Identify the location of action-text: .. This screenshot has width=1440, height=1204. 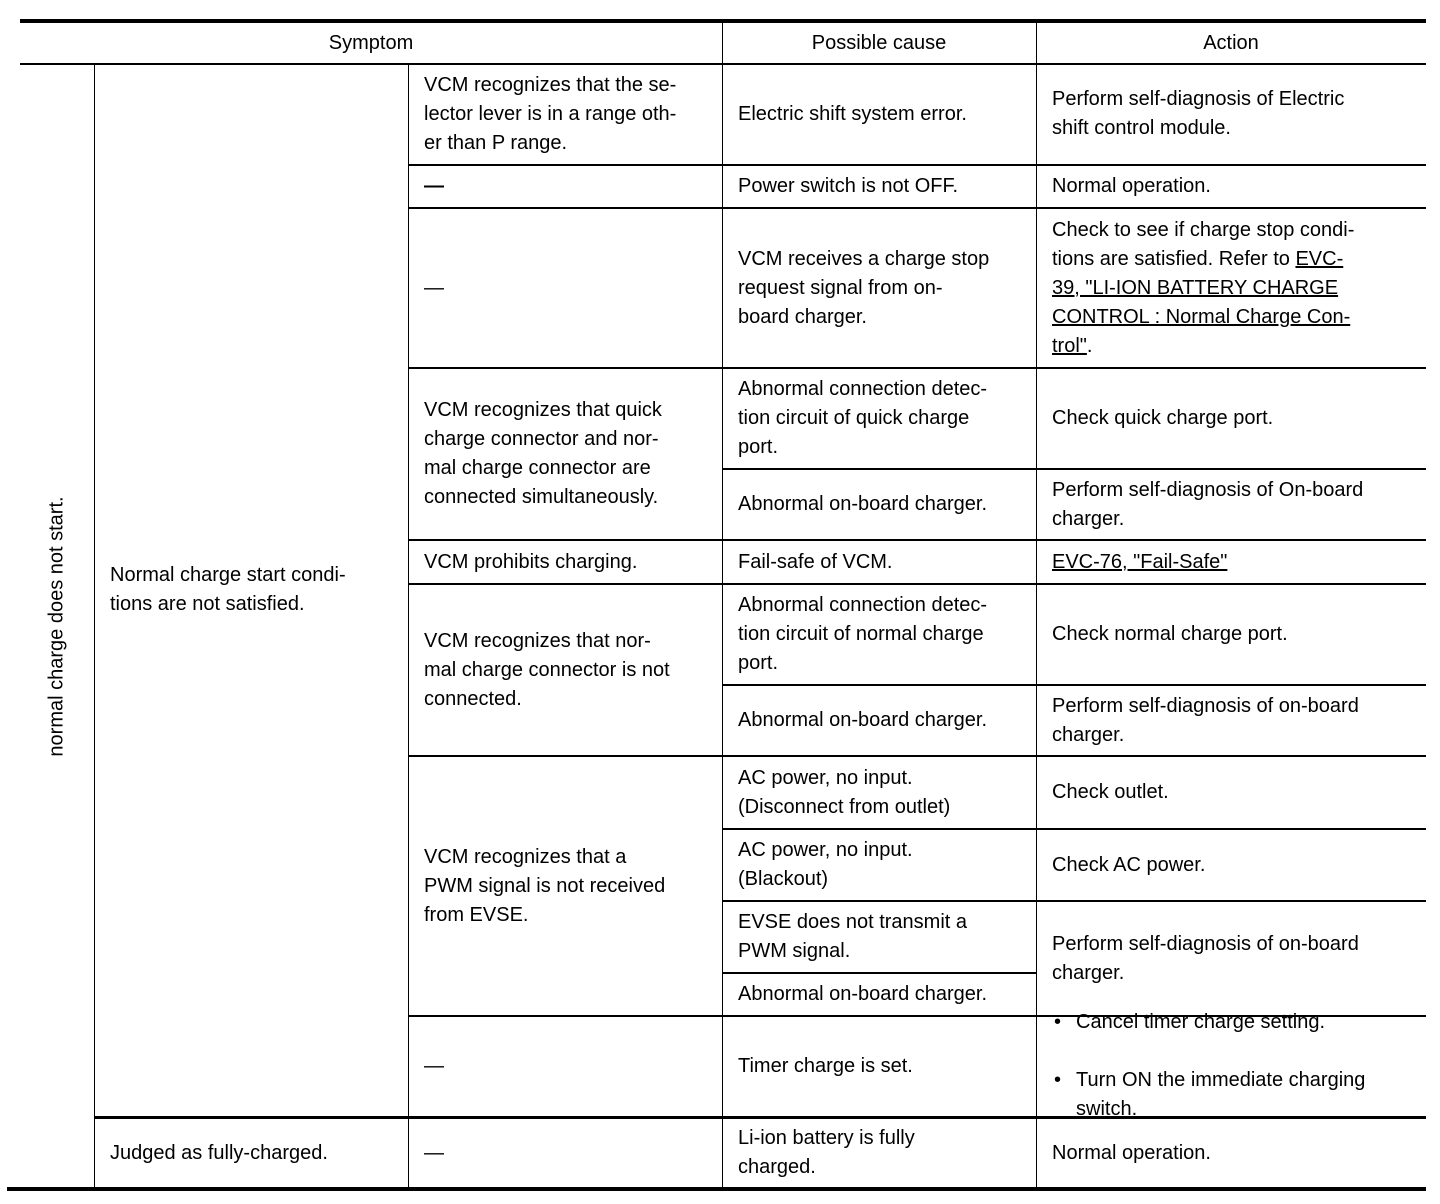
(1089, 345).